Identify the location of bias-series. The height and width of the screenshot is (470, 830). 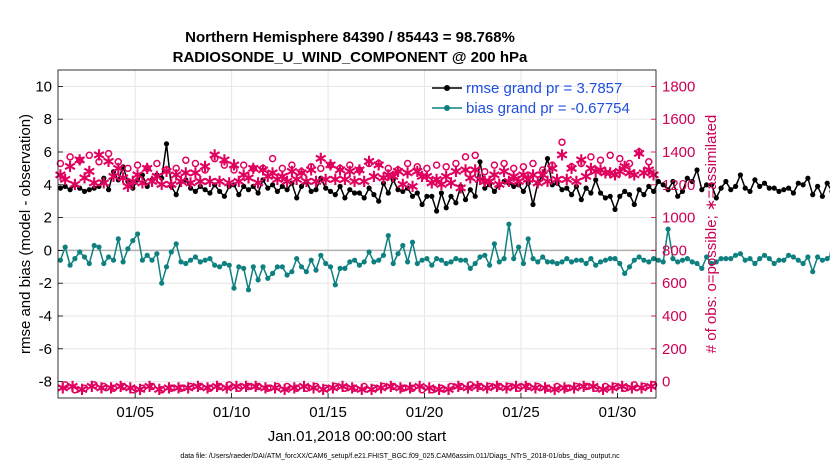
(443, 257).